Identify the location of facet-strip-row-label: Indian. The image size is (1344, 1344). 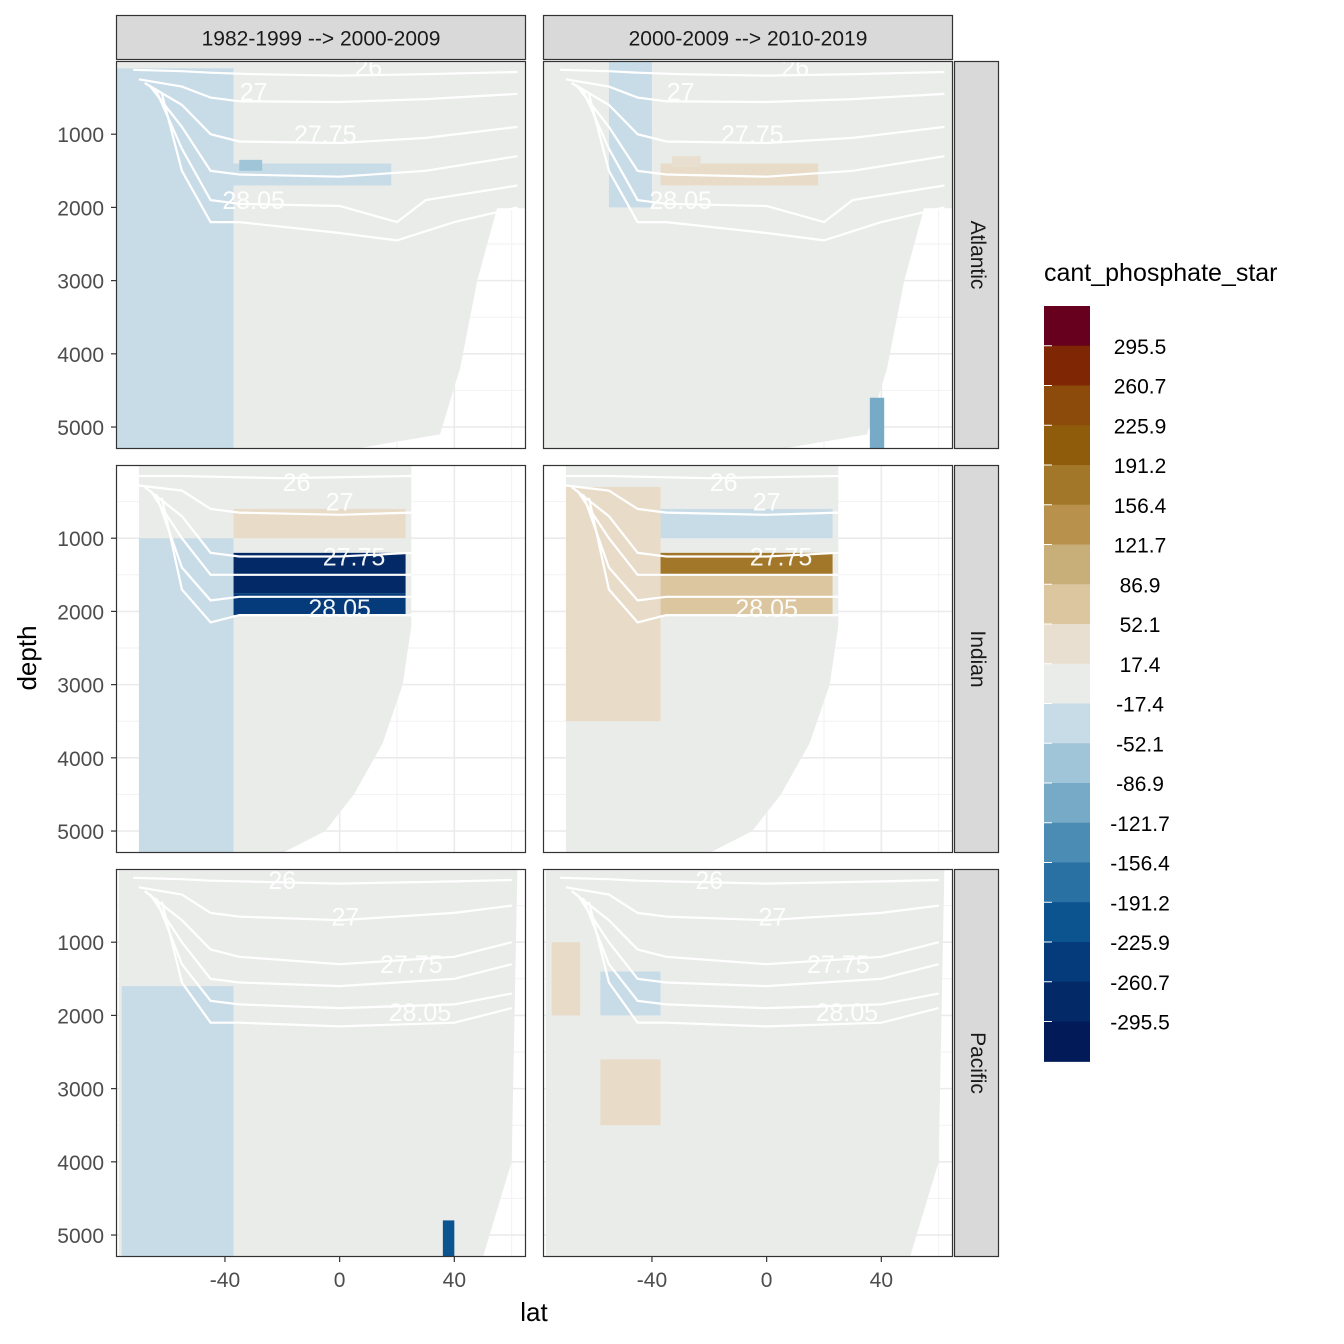
(977, 658).